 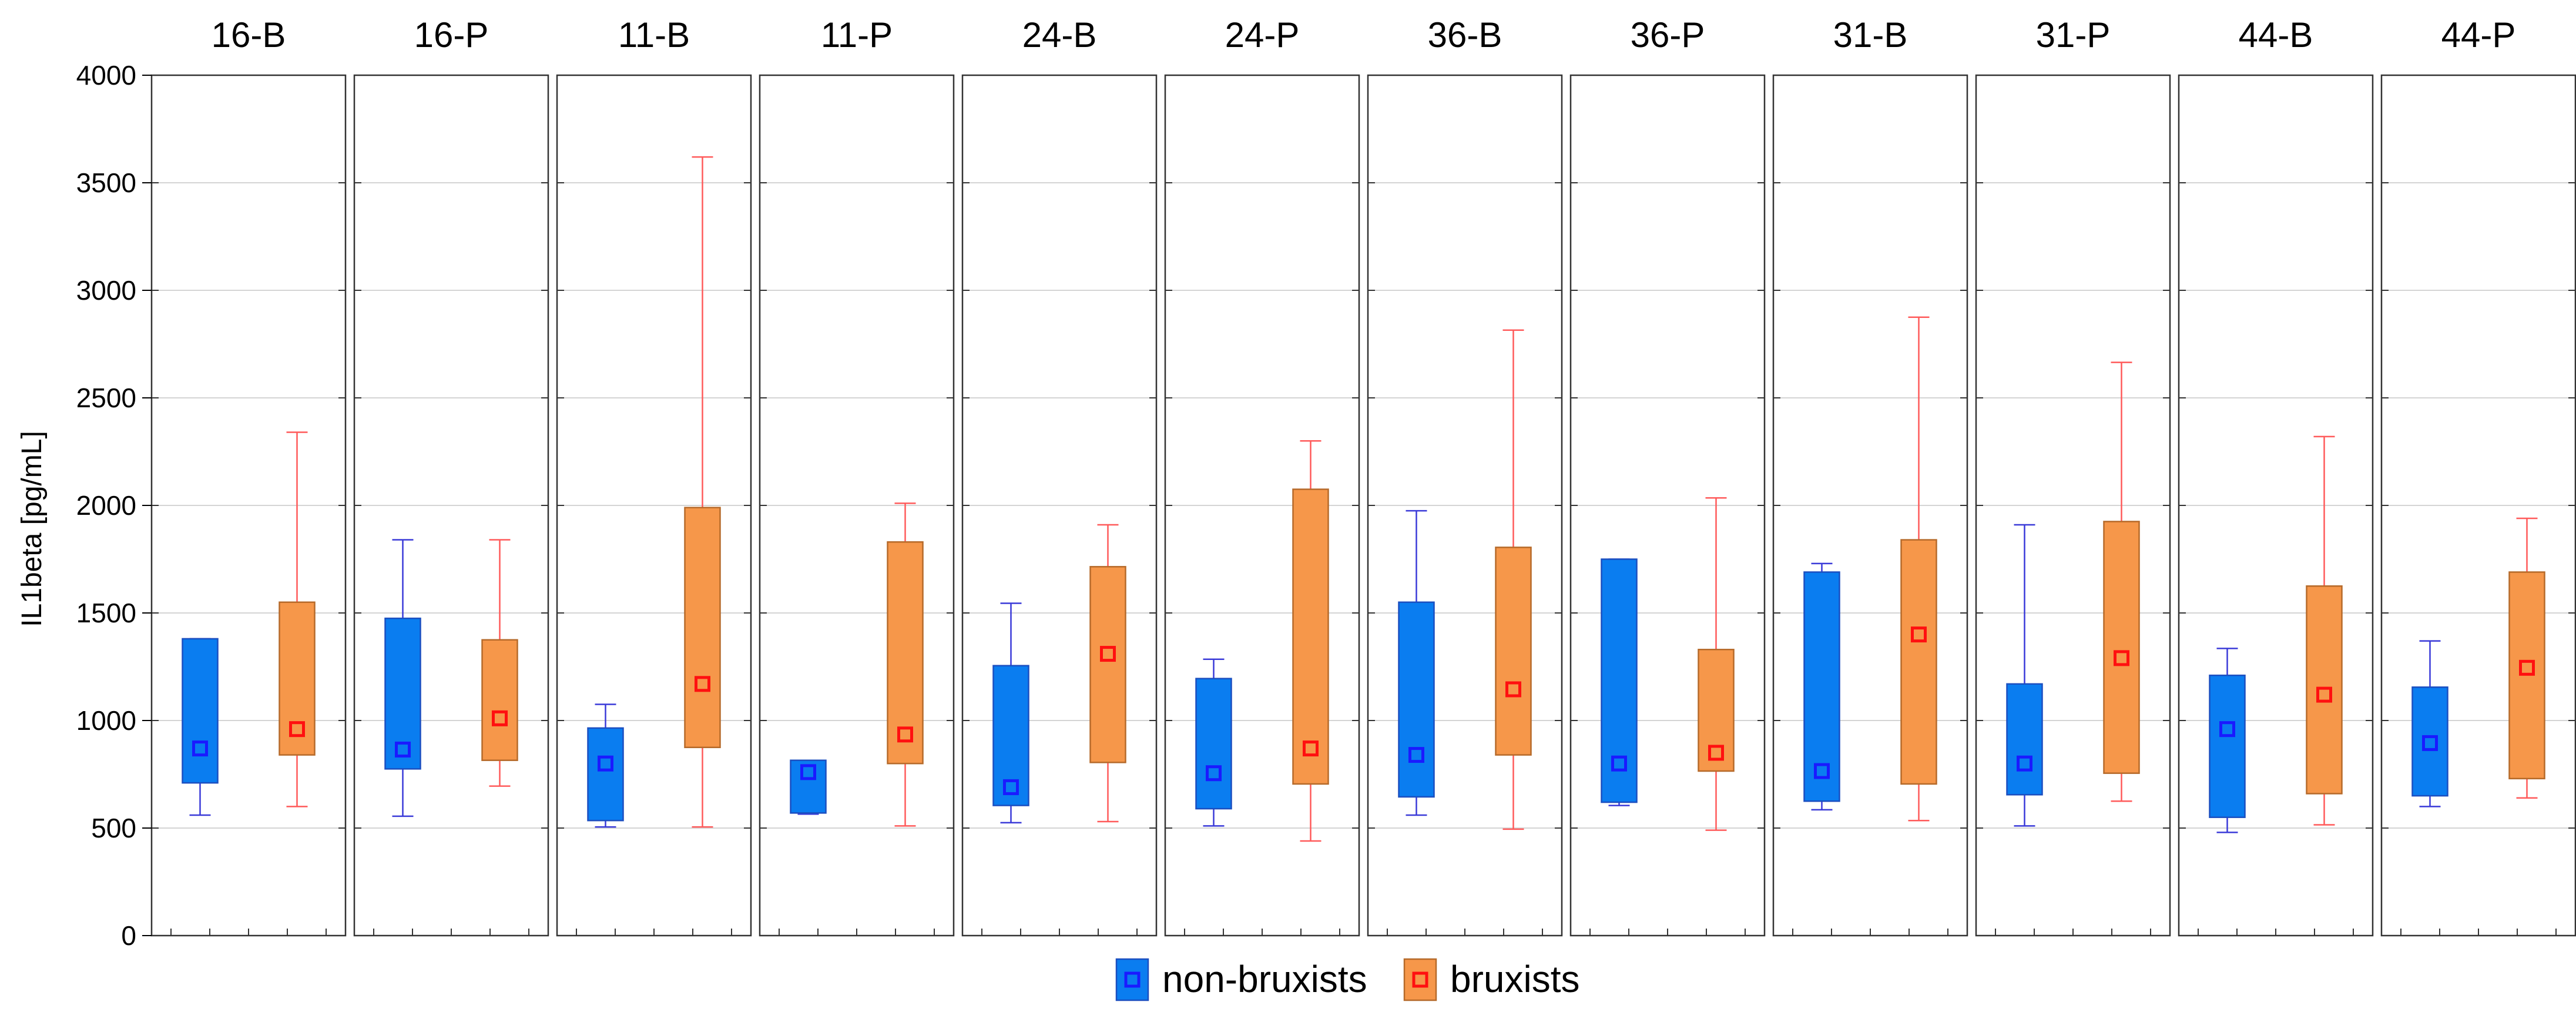 What do you see at coordinates (654, 476) in the screenshot?
I see `panel-11-b: 11-B` at bounding box center [654, 476].